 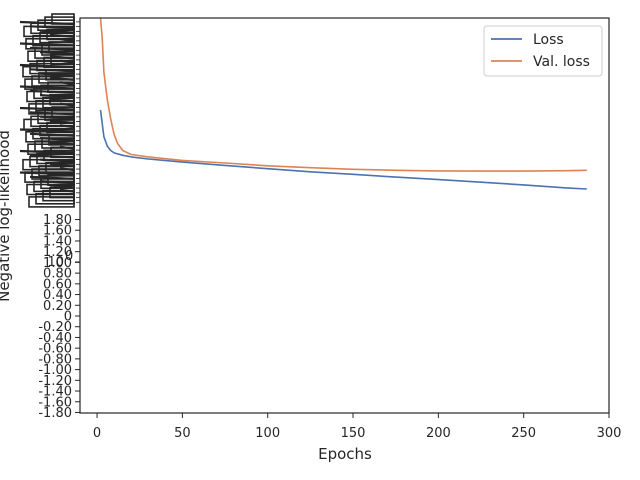 I want to click on y-axis-label: Negative log-likelihood, so click(x=6, y=216).